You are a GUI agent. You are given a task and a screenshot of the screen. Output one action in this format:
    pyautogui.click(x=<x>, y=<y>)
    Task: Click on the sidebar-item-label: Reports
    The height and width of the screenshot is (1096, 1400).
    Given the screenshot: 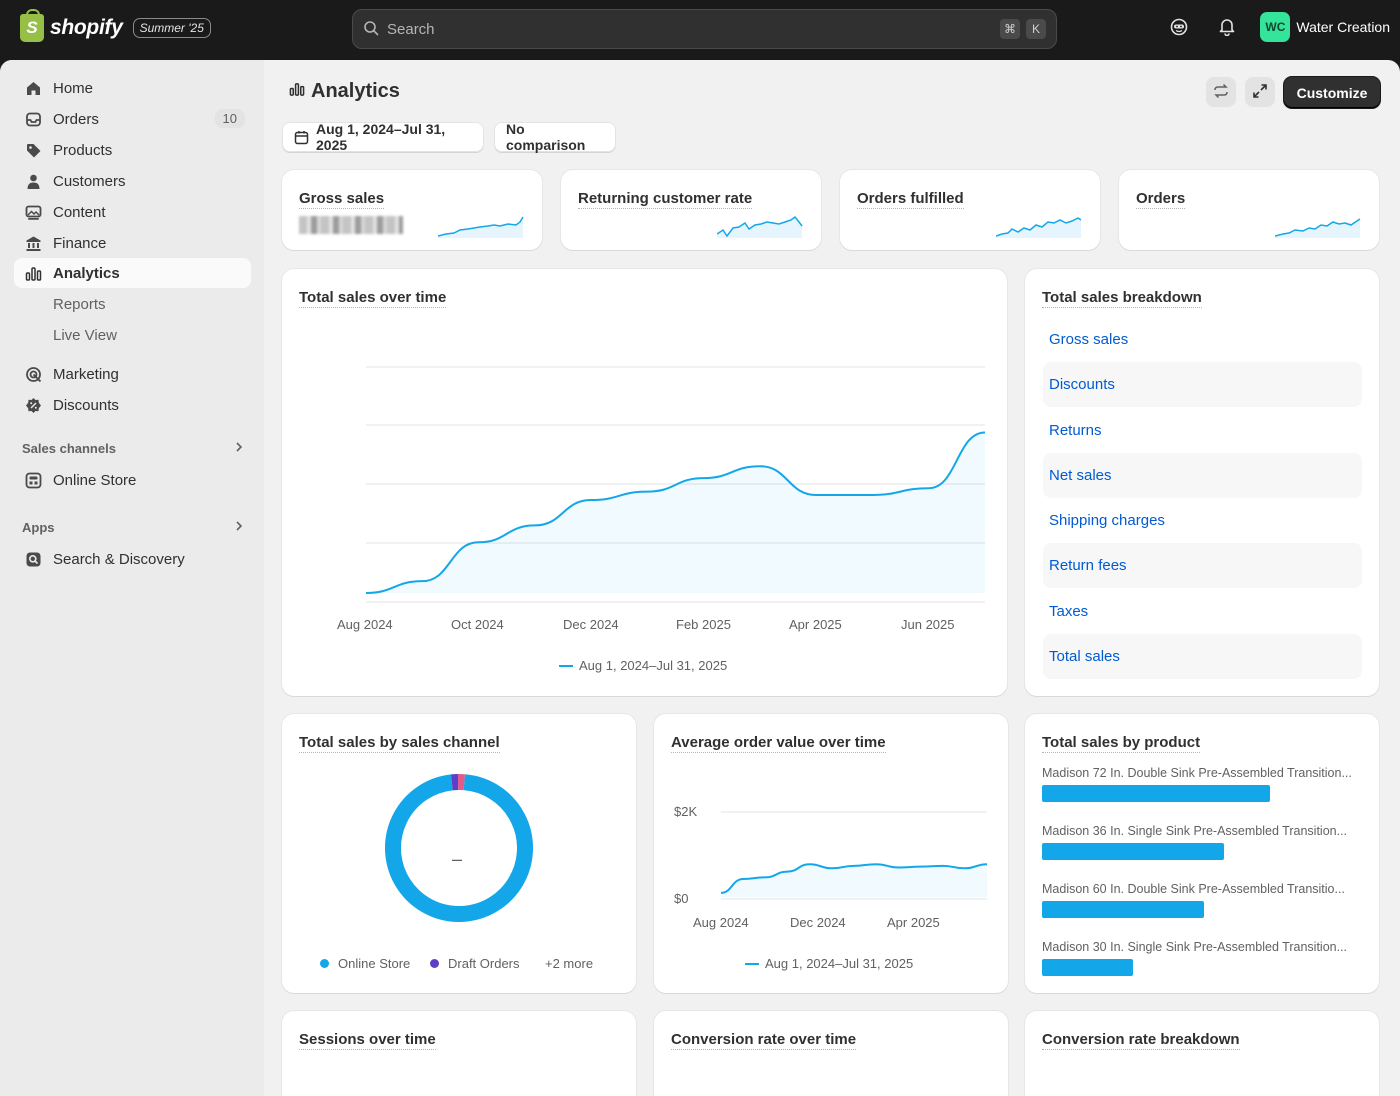 What is the action you would take?
    pyautogui.click(x=79, y=304)
    